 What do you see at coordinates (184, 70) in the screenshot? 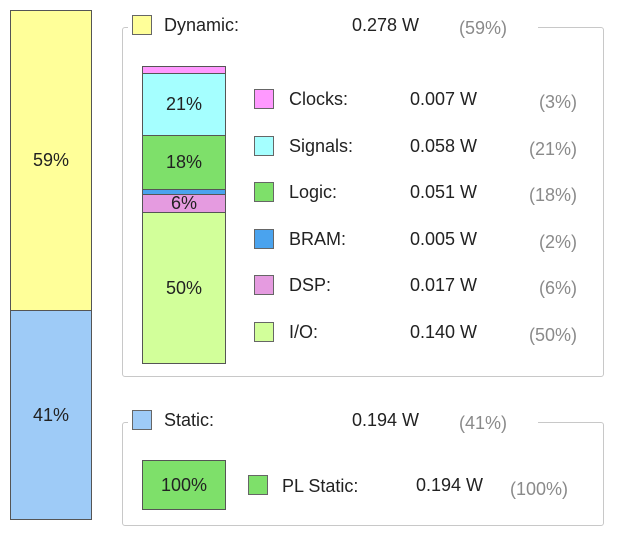
I see `dynamic-segment-clocks` at bounding box center [184, 70].